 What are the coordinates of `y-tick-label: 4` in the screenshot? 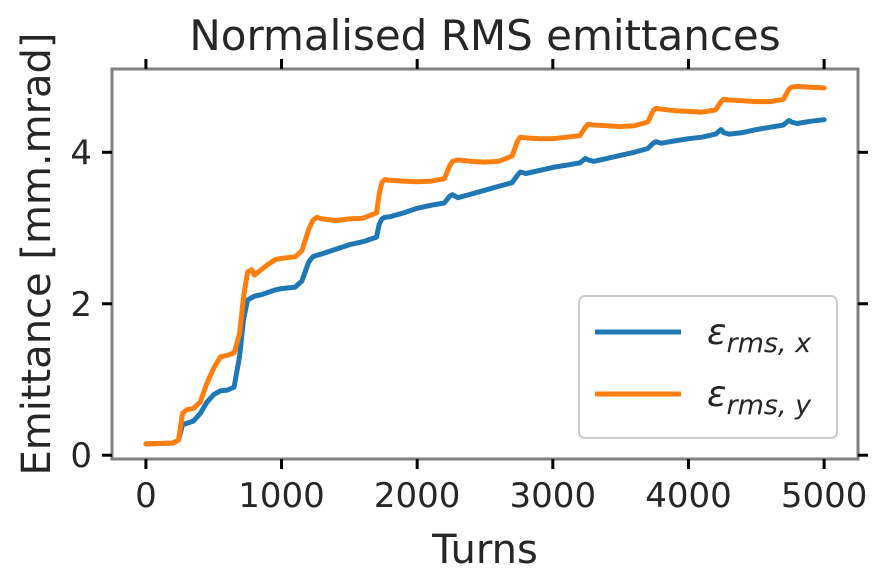 It's located at (81, 153).